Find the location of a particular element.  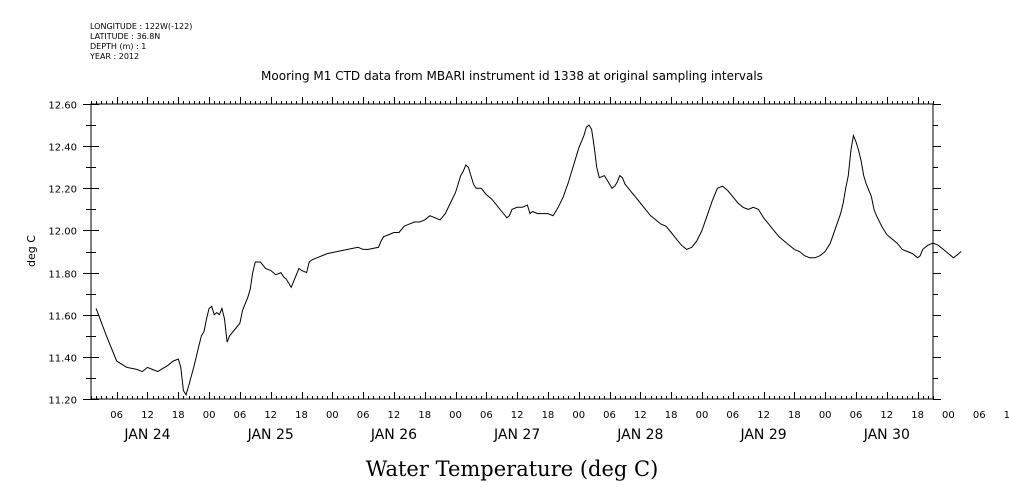

y-tick-label: 11.80 is located at coordinates (62, 275).